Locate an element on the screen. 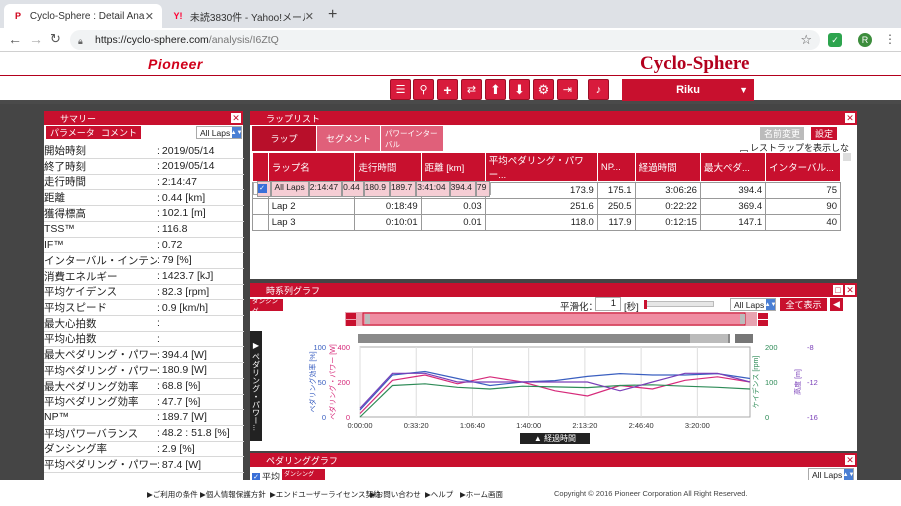 The height and width of the screenshot is (506, 901). pioneer-logo: Pioneer is located at coordinates (175, 64).